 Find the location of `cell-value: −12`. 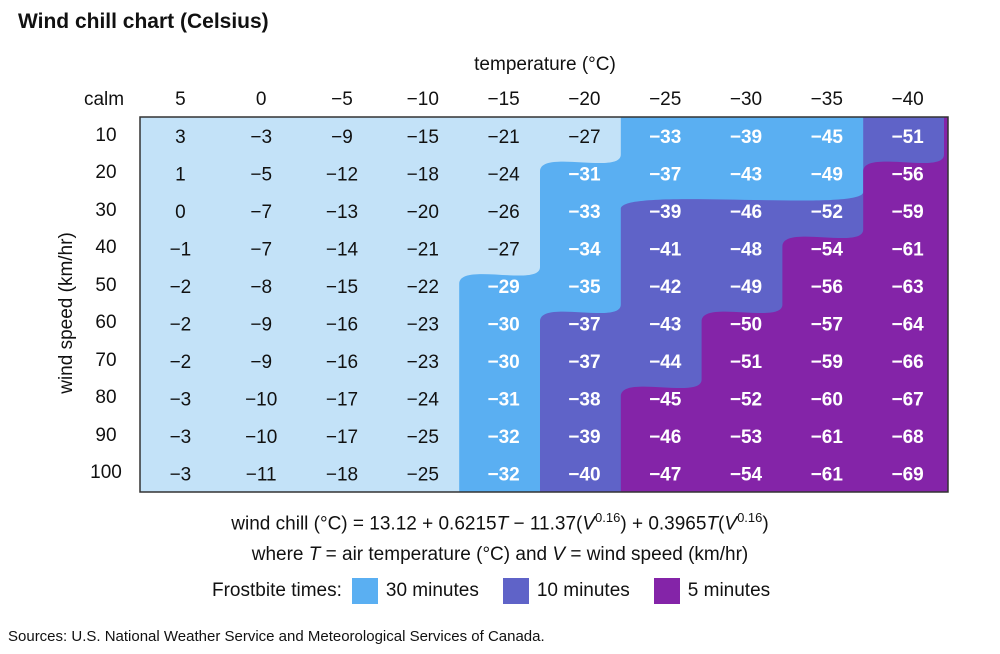

cell-value: −12 is located at coordinates (342, 174).